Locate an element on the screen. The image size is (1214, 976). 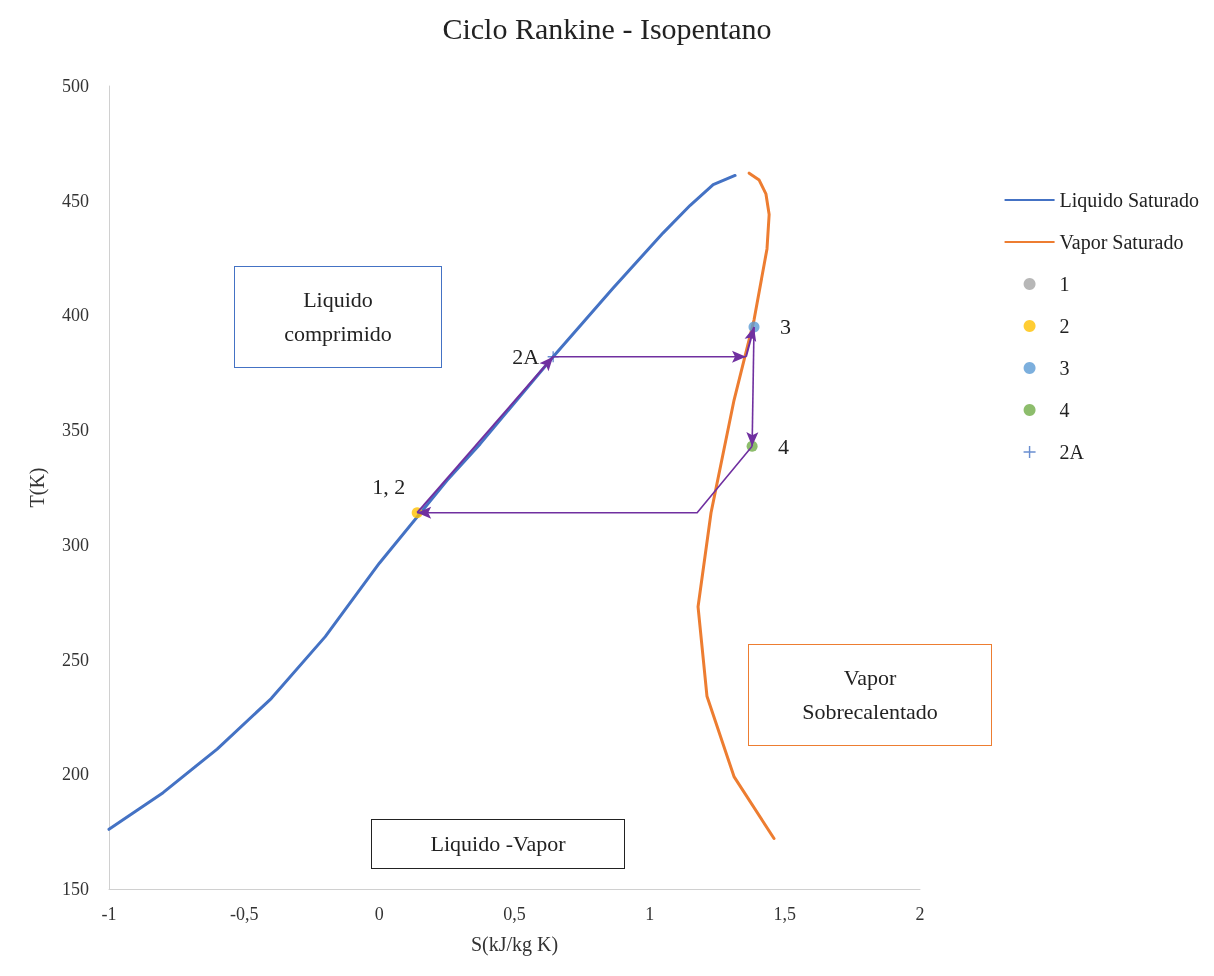
y-tick-label: 200 is located at coordinates (75, 774).